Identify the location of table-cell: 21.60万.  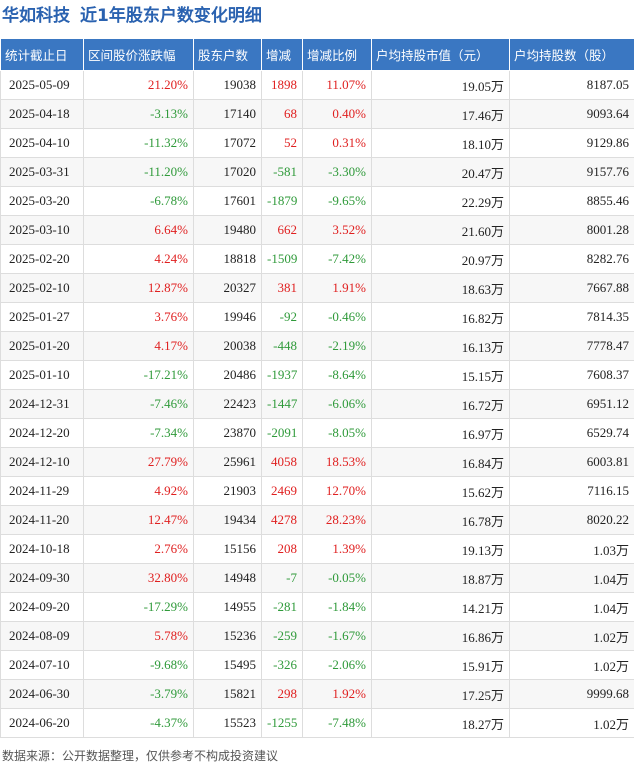
(440, 230).